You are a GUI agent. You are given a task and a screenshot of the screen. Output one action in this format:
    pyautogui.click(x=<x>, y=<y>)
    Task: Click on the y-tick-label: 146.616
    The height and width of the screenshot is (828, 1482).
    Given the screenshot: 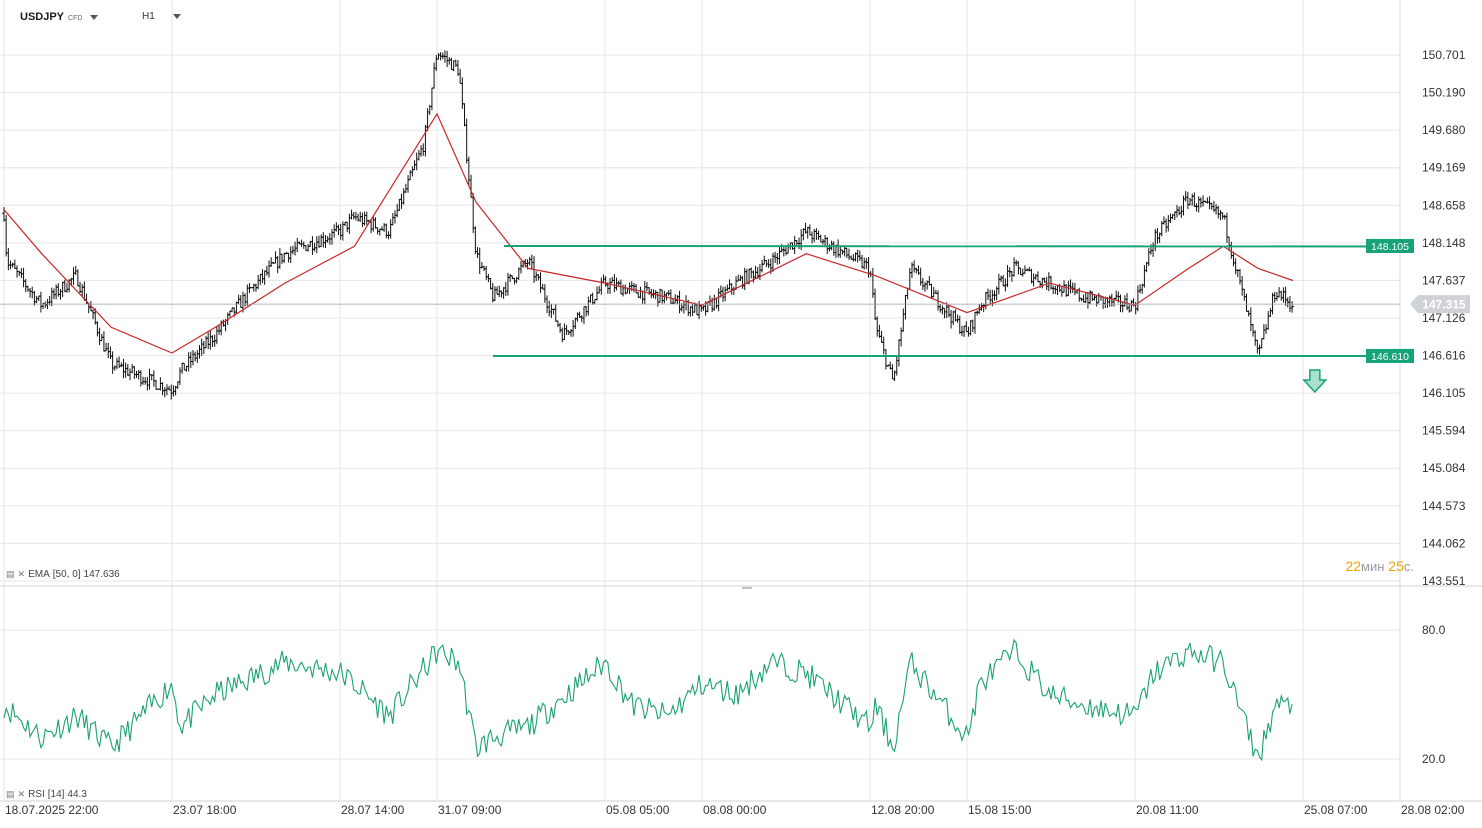 What is the action you would take?
    pyautogui.click(x=1444, y=356)
    